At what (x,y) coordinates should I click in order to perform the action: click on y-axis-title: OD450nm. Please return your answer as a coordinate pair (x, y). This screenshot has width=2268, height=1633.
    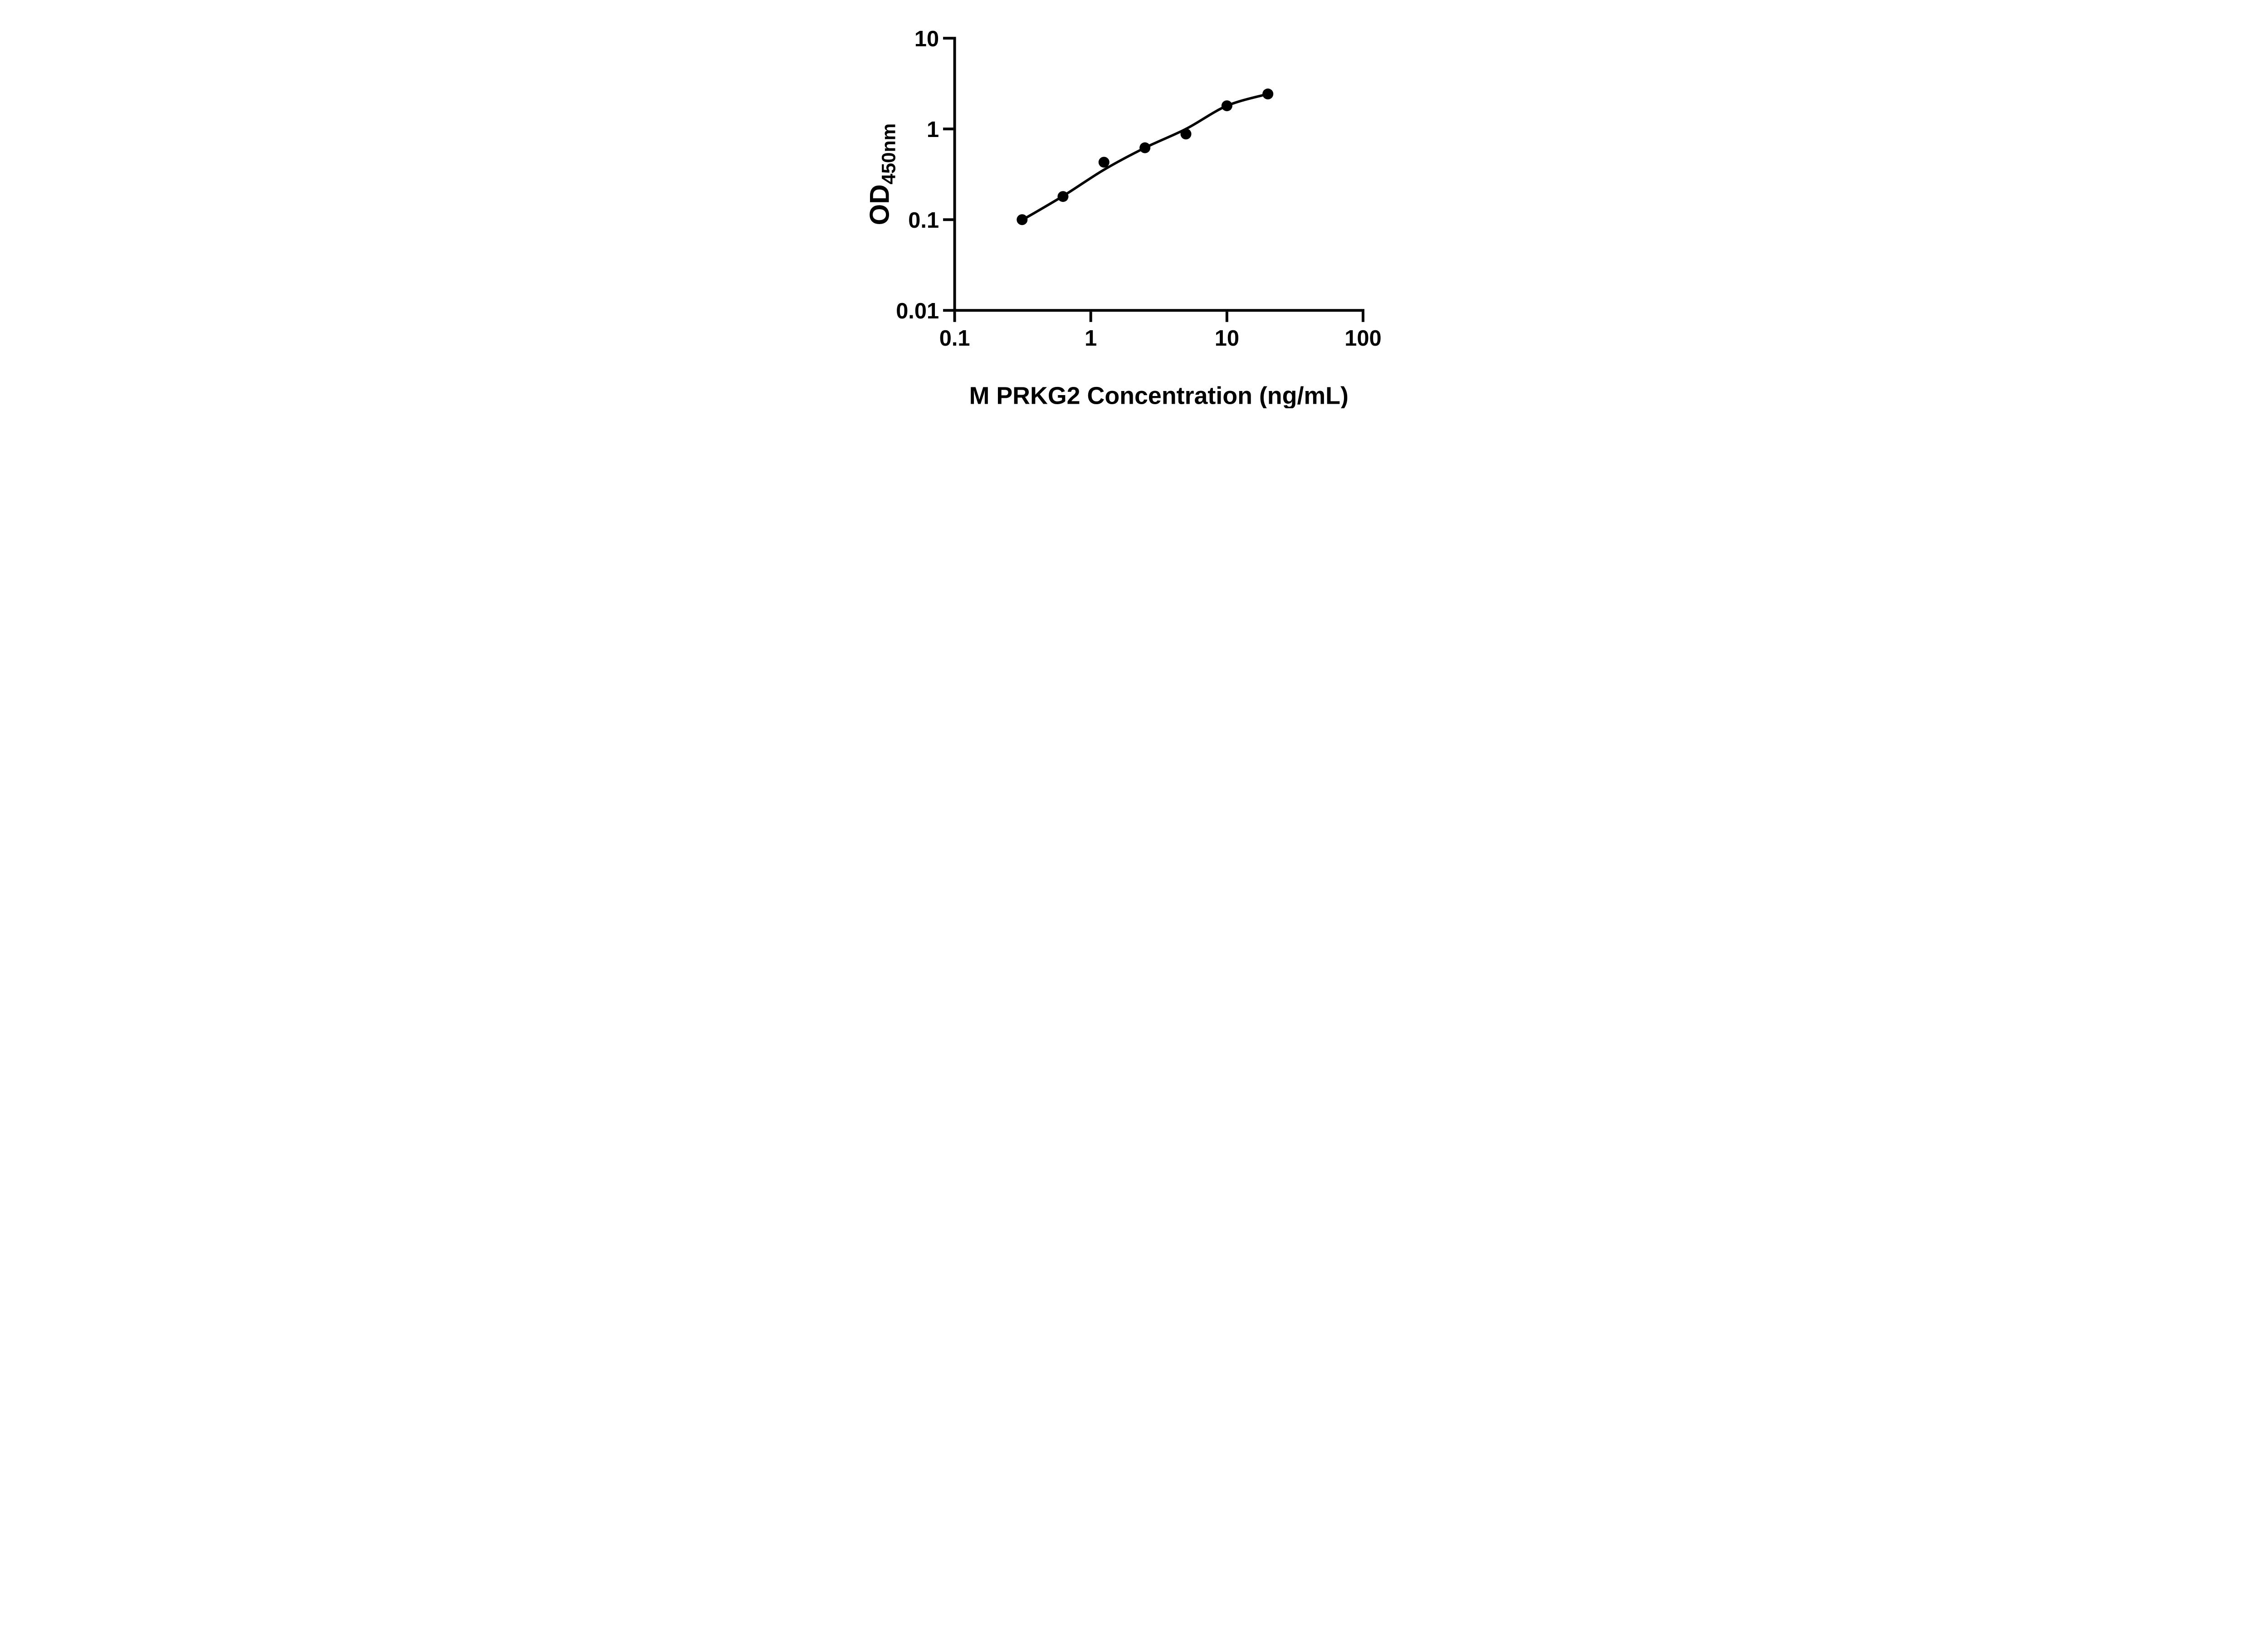
    Looking at the image, I should click on (882, 174).